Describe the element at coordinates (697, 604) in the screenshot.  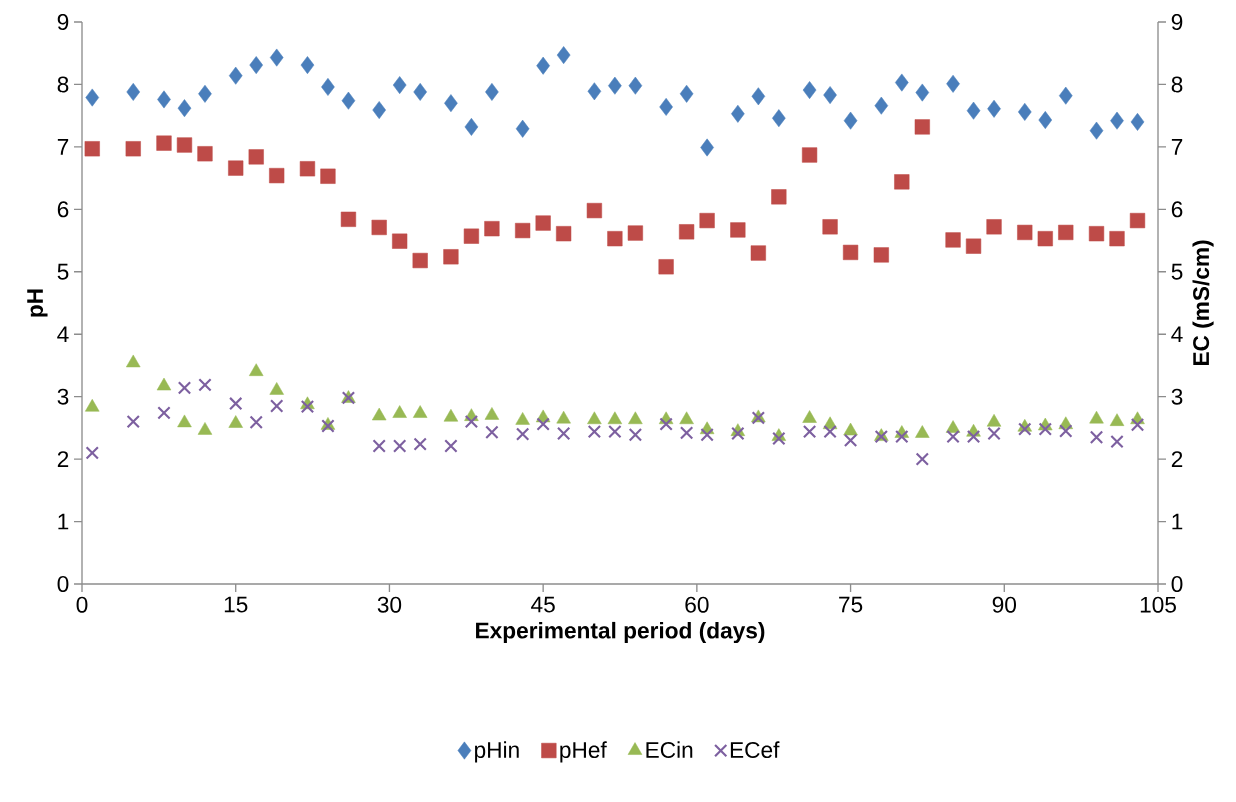
I see `x-tick-label: 60` at that location.